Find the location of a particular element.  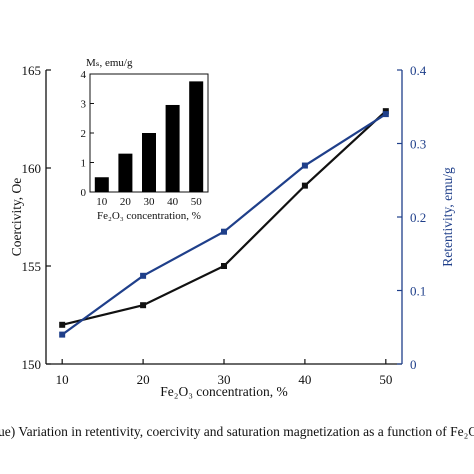

inset-y-tick-label: 1 is located at coordinates (84, 164).